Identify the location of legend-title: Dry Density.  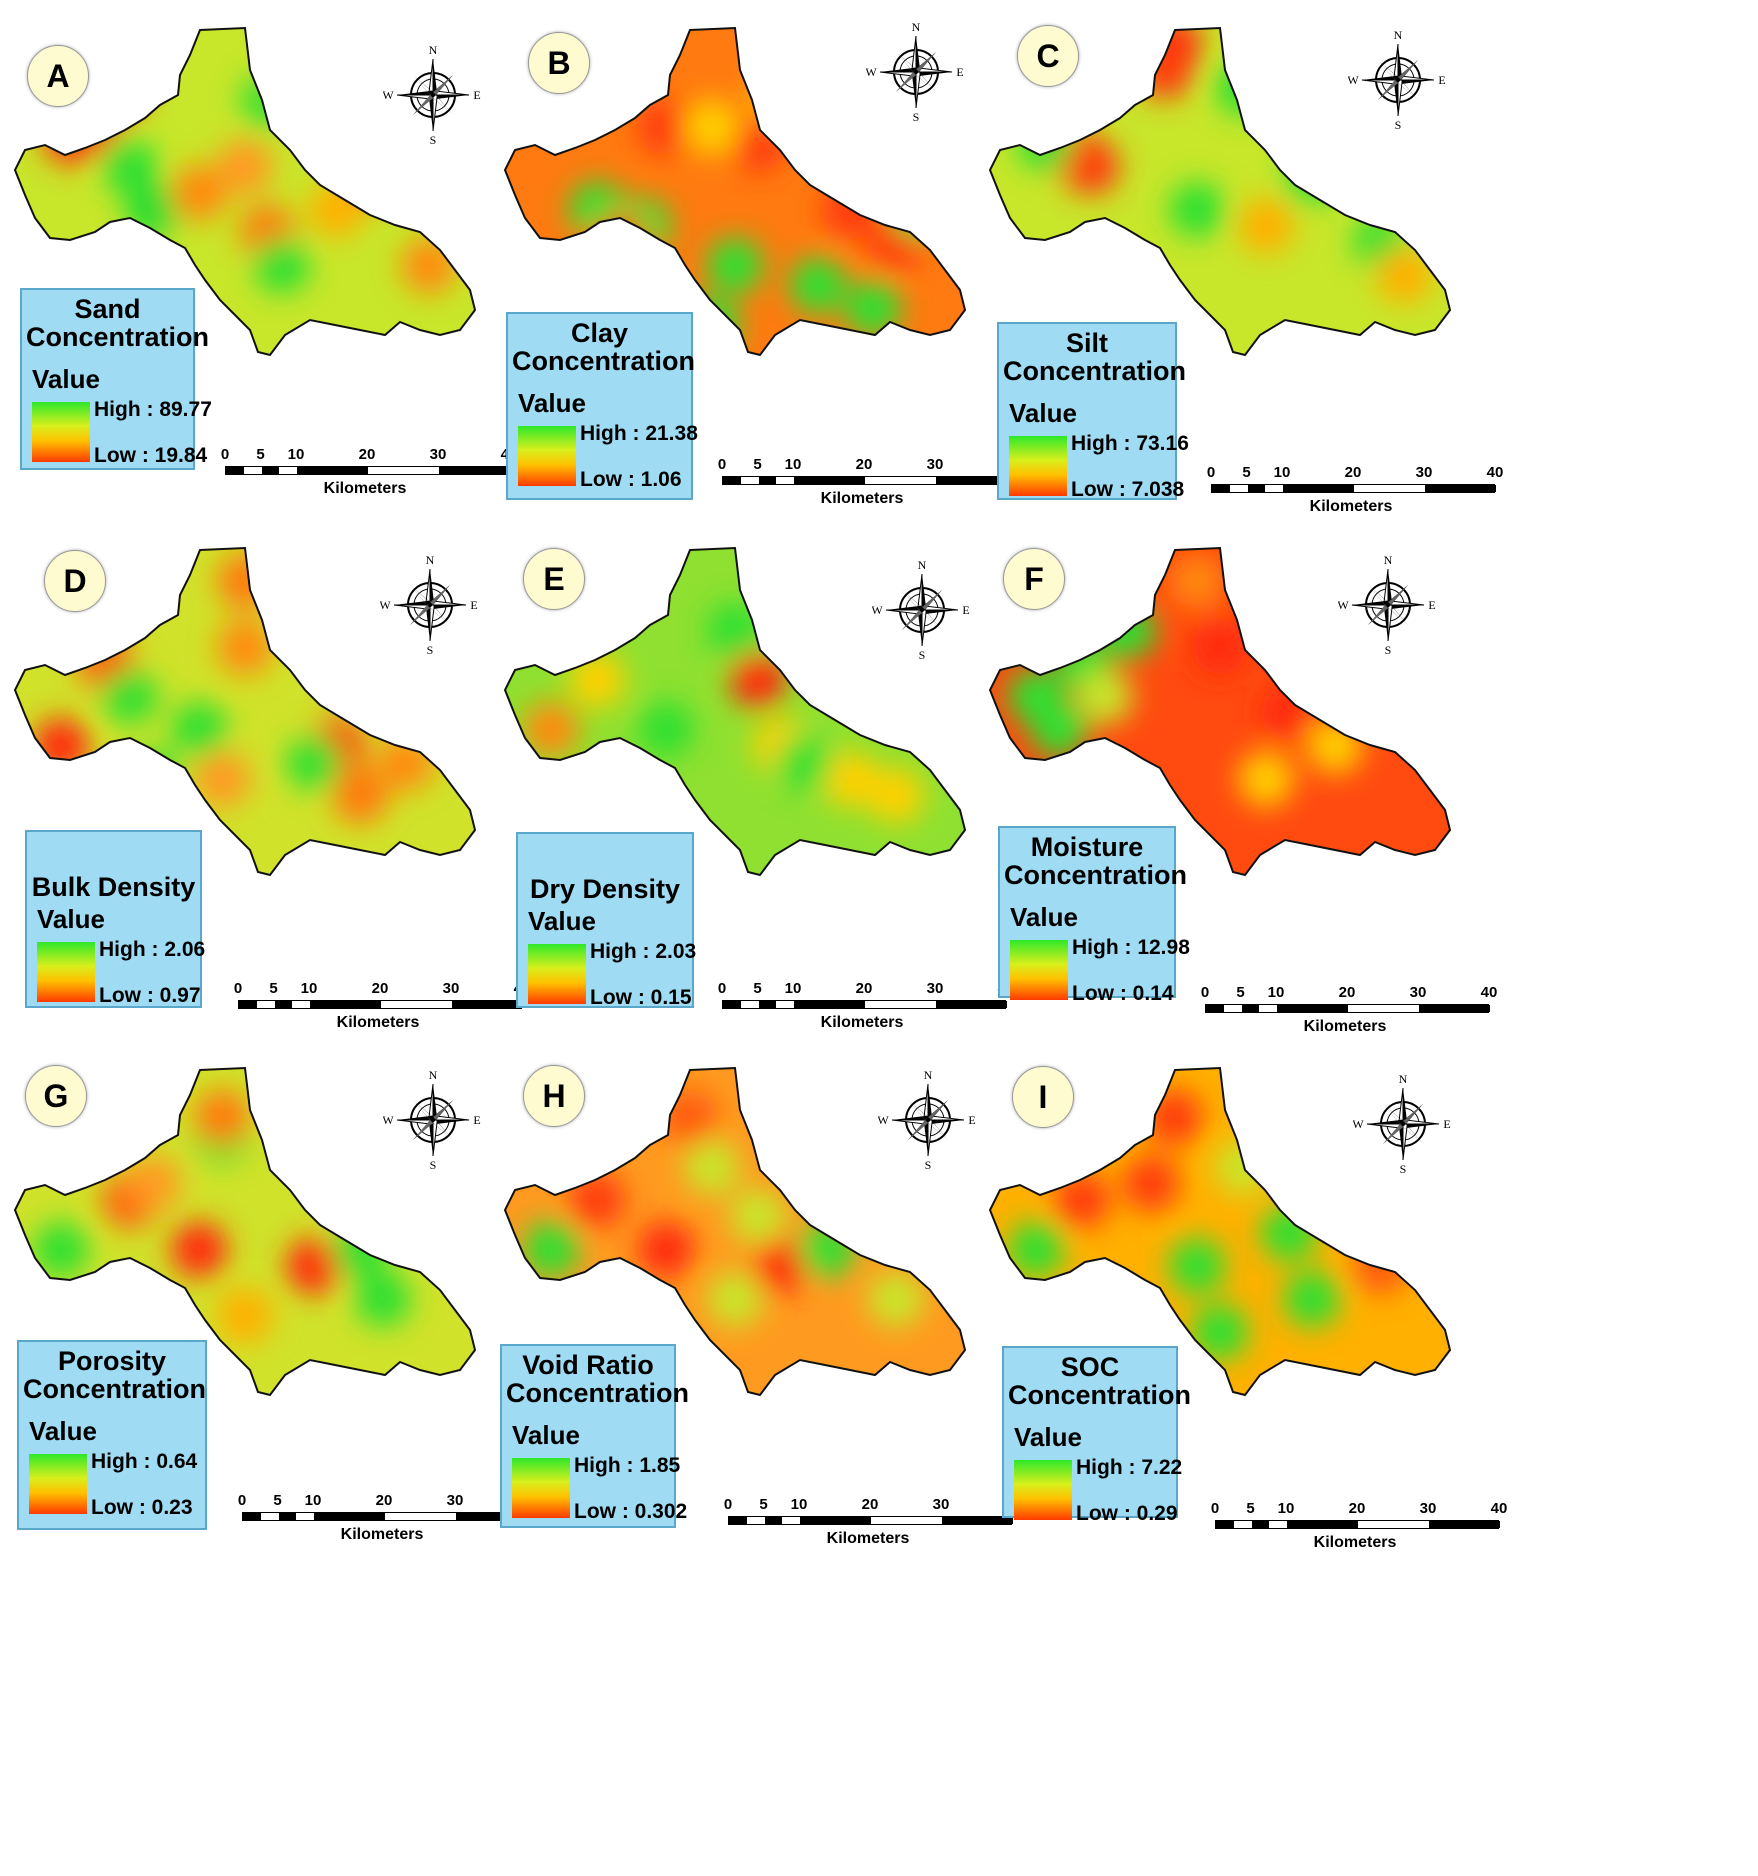
(605, 889).